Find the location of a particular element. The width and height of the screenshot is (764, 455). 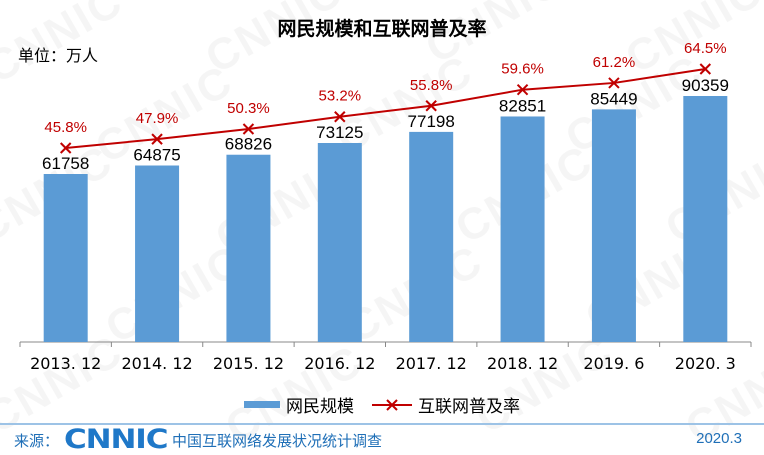

line-x-marker-icon is located at coordinates (392, 404).